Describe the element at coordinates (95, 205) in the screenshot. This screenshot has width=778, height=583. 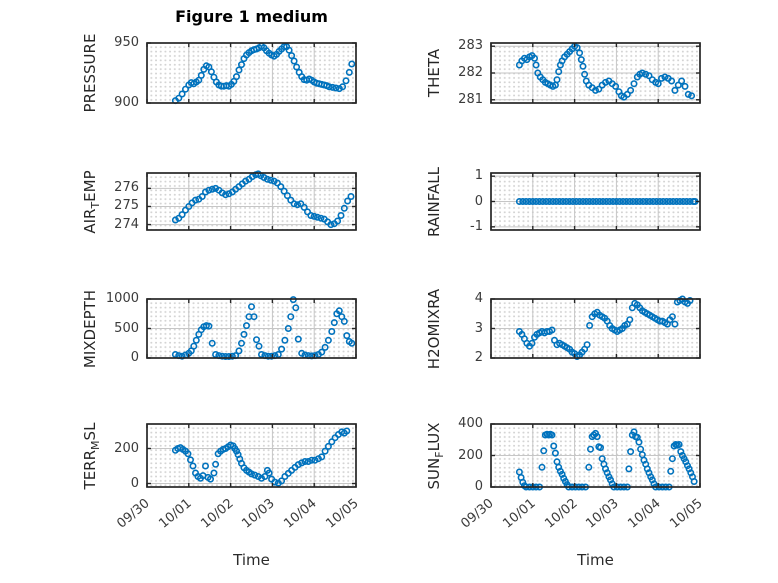
I see `ylabel-subscript: T` at that location.